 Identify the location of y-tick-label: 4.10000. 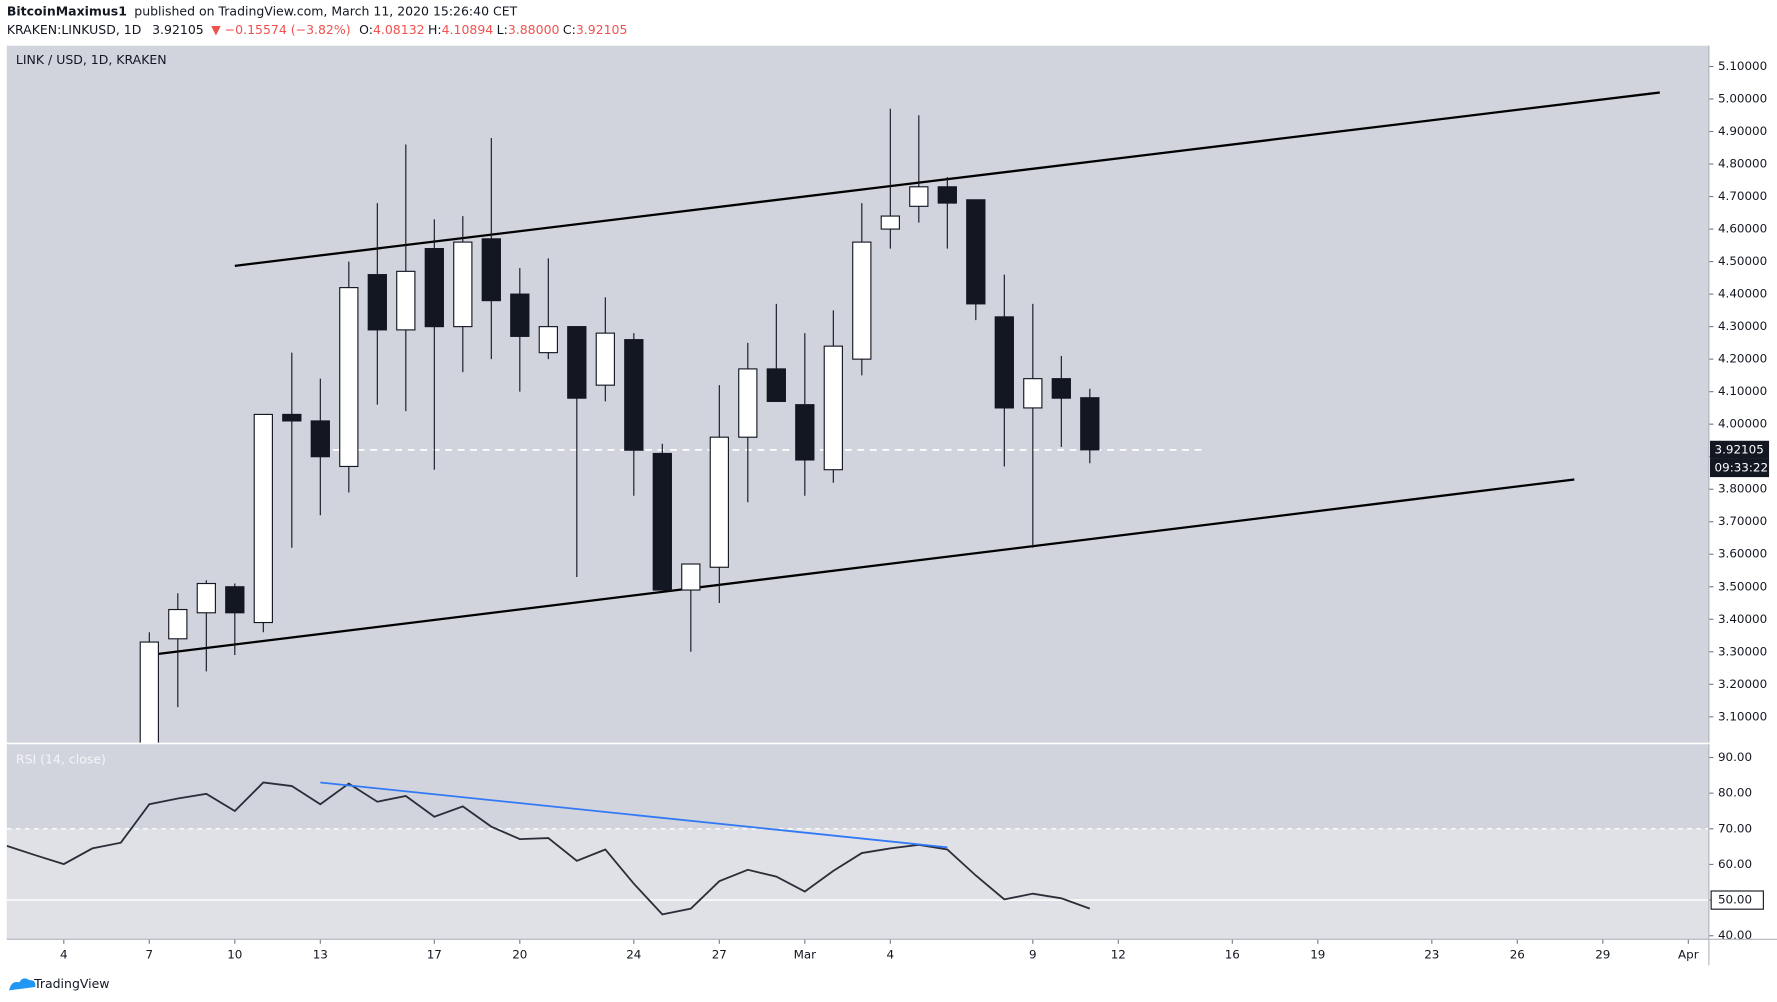
(1742, 391).